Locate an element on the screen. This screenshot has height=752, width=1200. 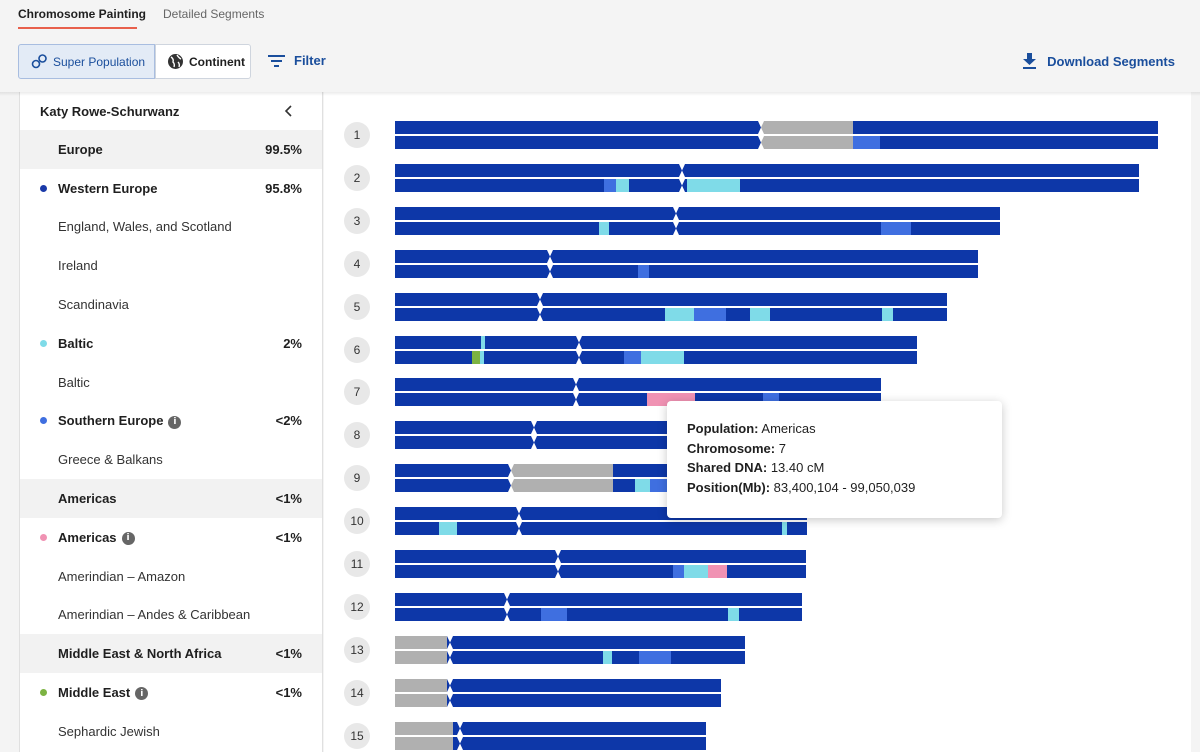
population-row: Baltic 2% is located at coordinates (171, 343).